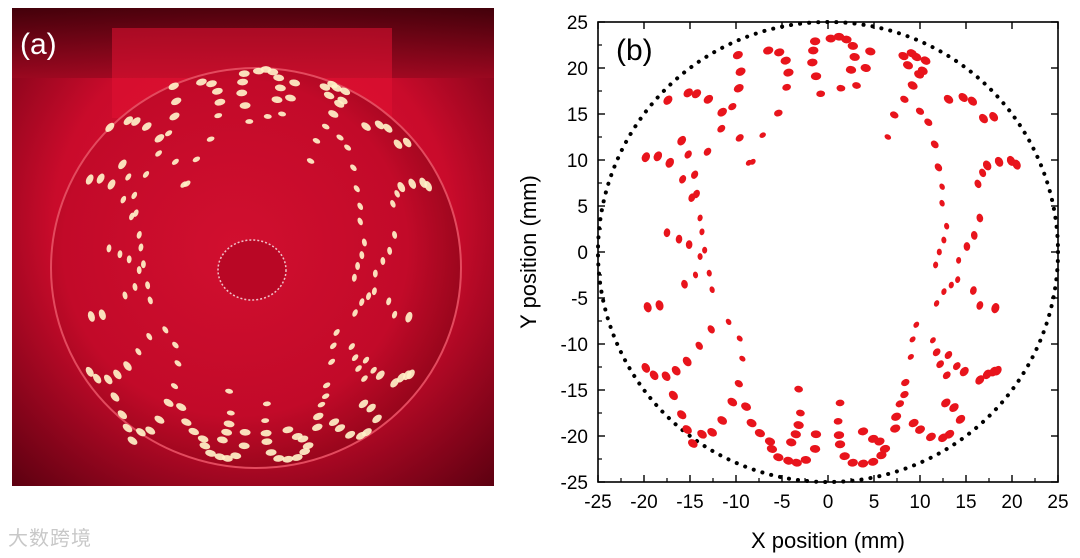 The image size is (1080, 558). I want to click on center-hole, so click(252, 270).